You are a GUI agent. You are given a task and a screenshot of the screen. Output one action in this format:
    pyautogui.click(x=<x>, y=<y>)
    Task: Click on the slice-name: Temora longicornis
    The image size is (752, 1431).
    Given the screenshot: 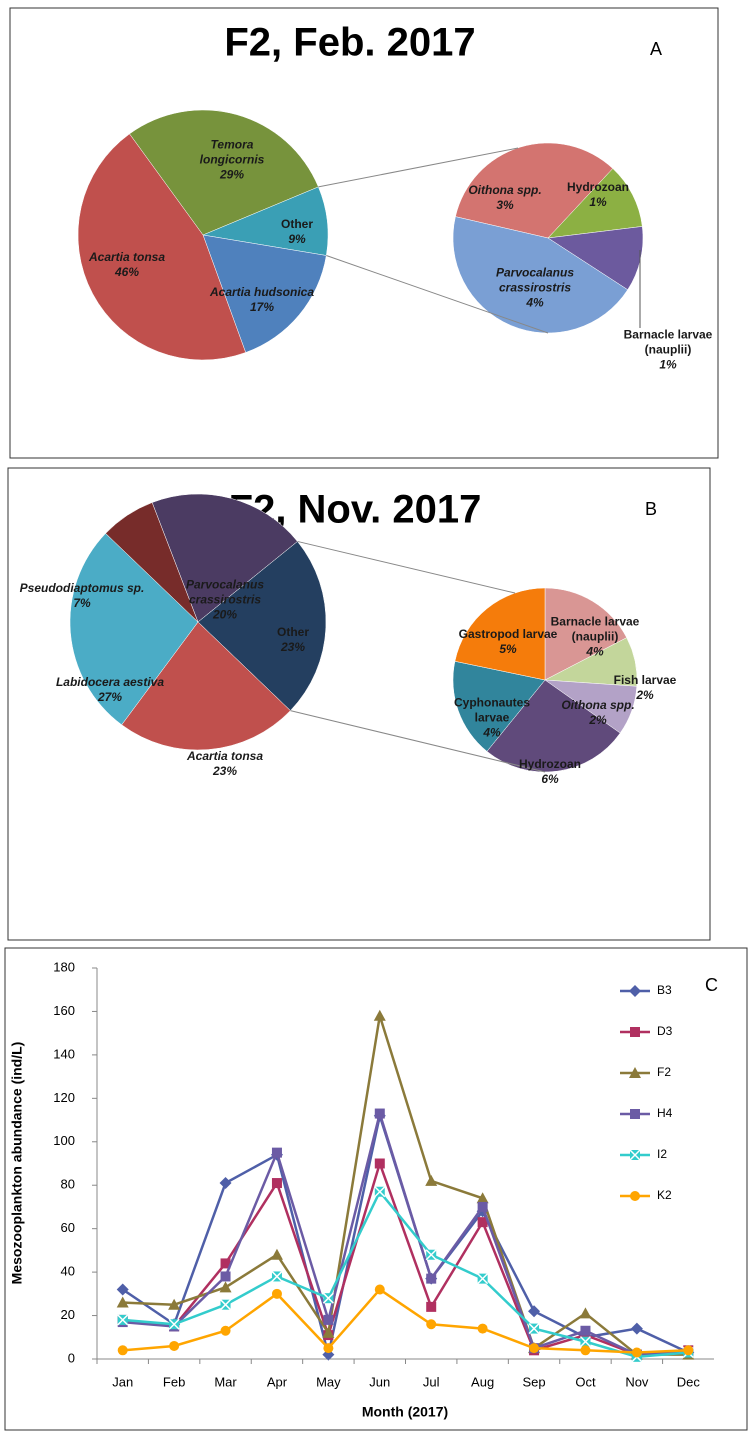 What is the action you would take?
    pyautogui.click(x=232, y=152)
    